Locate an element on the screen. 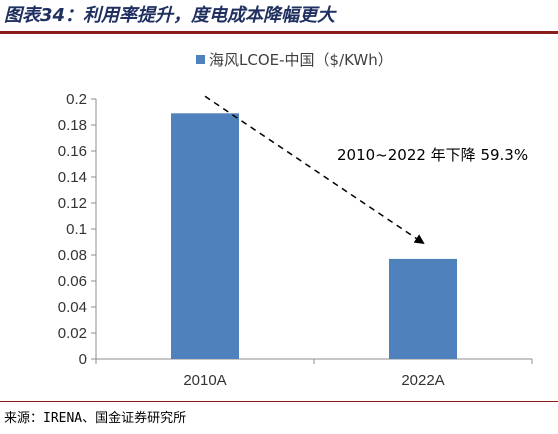 The height and width of the screenshot is (434, 558). y-axis: 0 0.02 0.04 0.06 0.08 0.1 0.12 0.14 0.16 0.18 0.2 is located at coordinates (77, 229).